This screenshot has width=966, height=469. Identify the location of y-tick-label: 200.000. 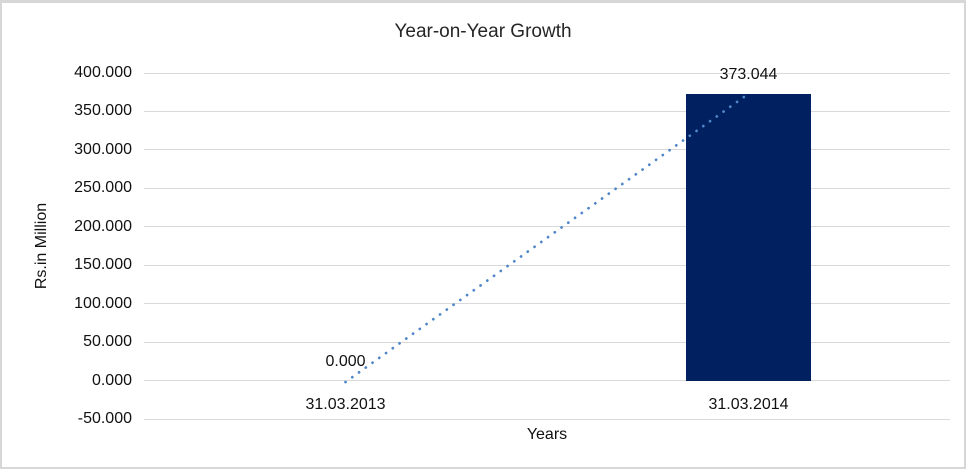
(103, 226).